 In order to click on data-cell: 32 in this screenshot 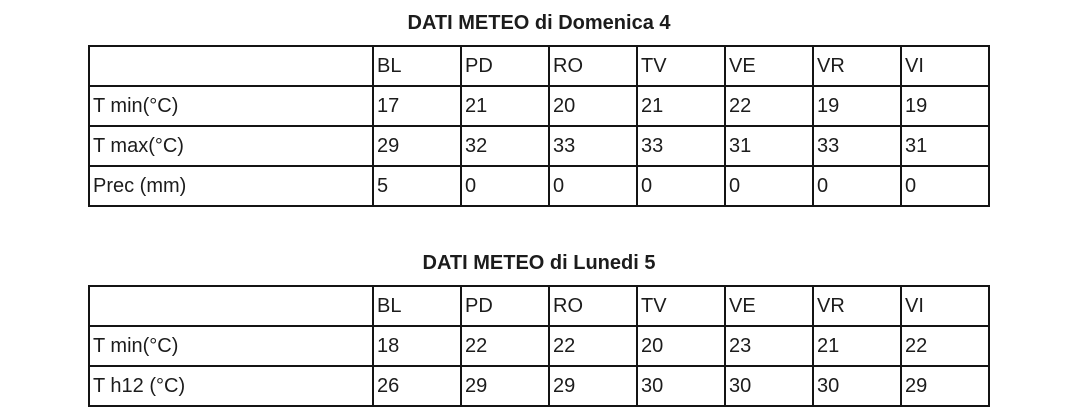, I will do `click(505, 146)`.